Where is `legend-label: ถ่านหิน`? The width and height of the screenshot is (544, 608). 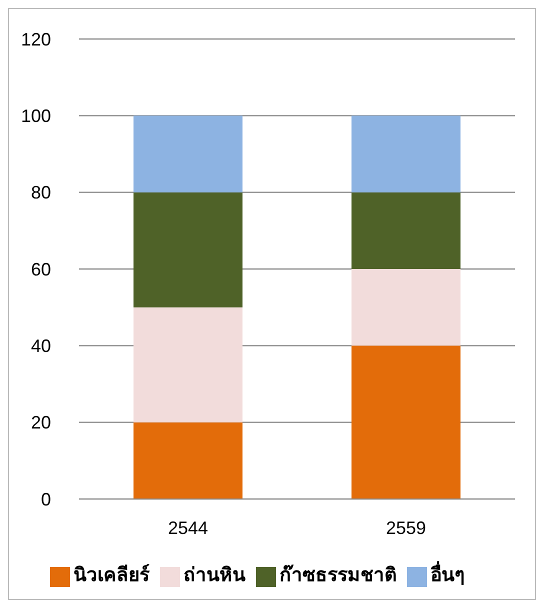
legend-label: ถ่านหิน is located at coordinates (215, 575).